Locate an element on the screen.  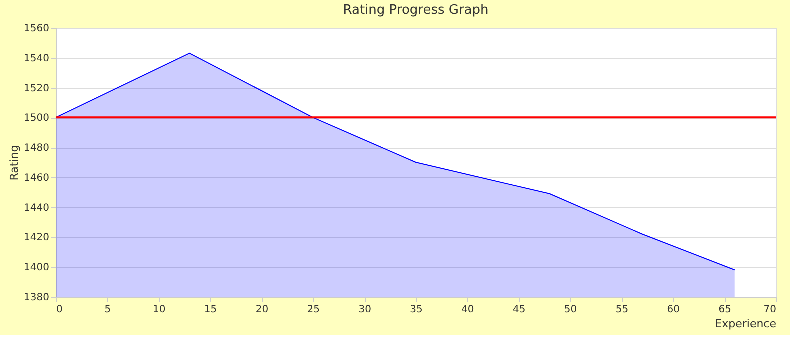
y-tick-label: 1380 is located at coordinates (37, 298).